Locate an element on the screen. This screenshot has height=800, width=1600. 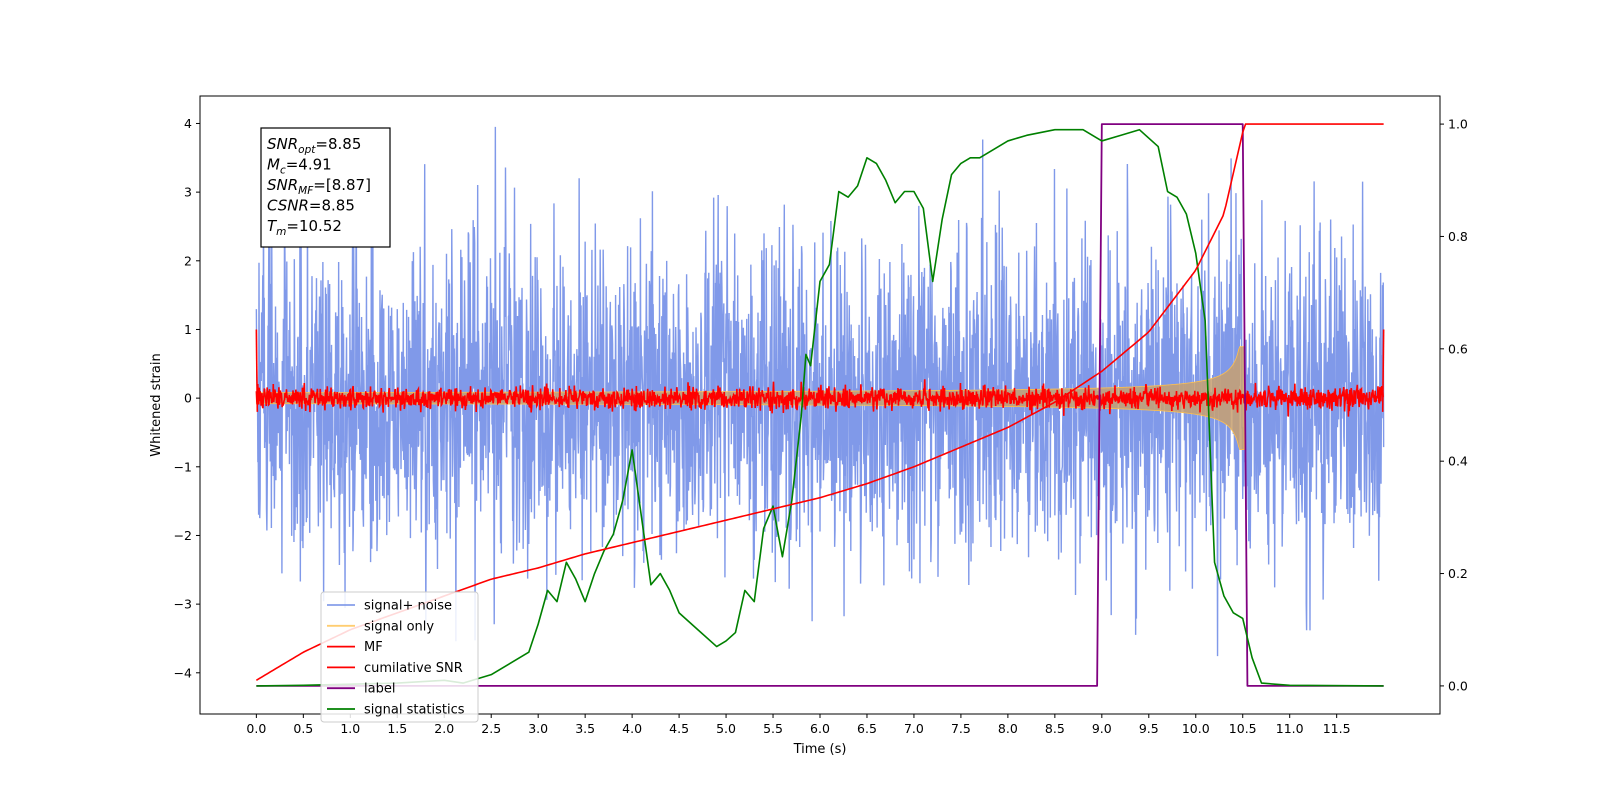
x-tick-label: 10.5 is located at coordinates (1243, 728).